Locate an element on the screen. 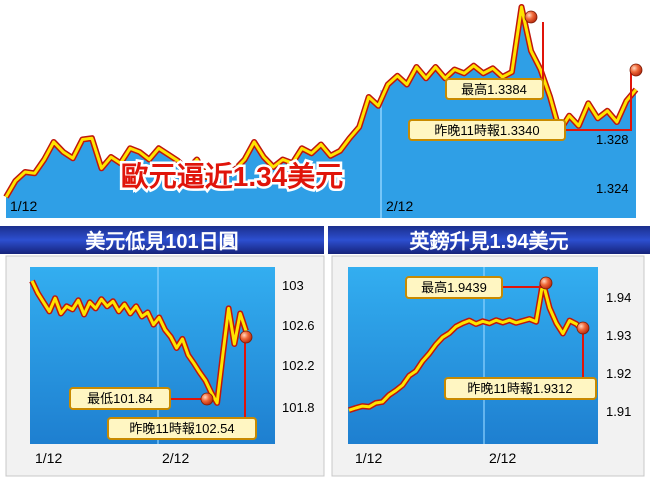 This screenshot has height=481, width=650. euro-xtick-1: 1/12 is located at coordinates (23, 206).